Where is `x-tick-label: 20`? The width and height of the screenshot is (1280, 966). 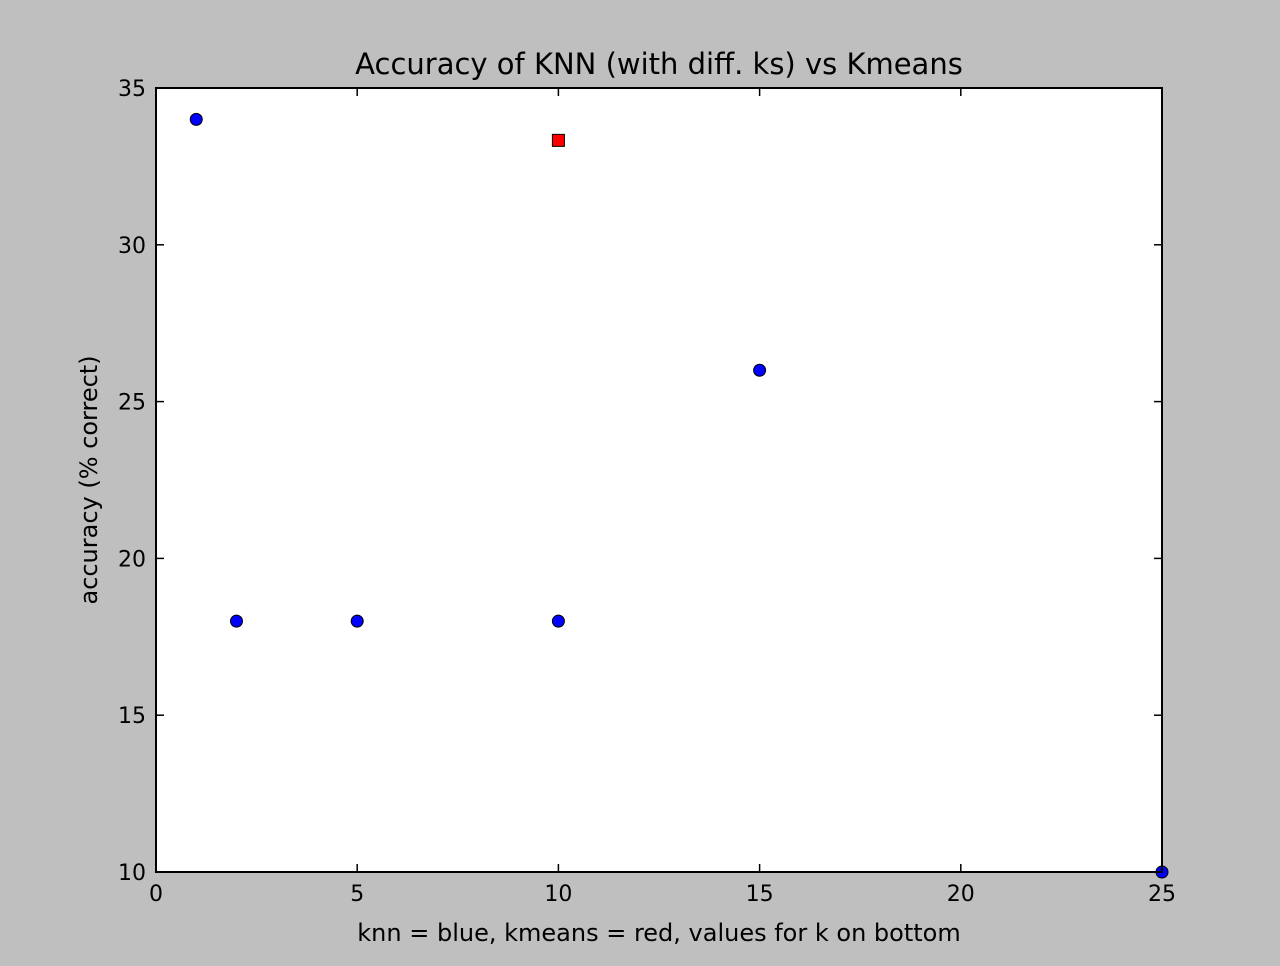 x-tick-label: 20 is located at coordinates (961, 894).